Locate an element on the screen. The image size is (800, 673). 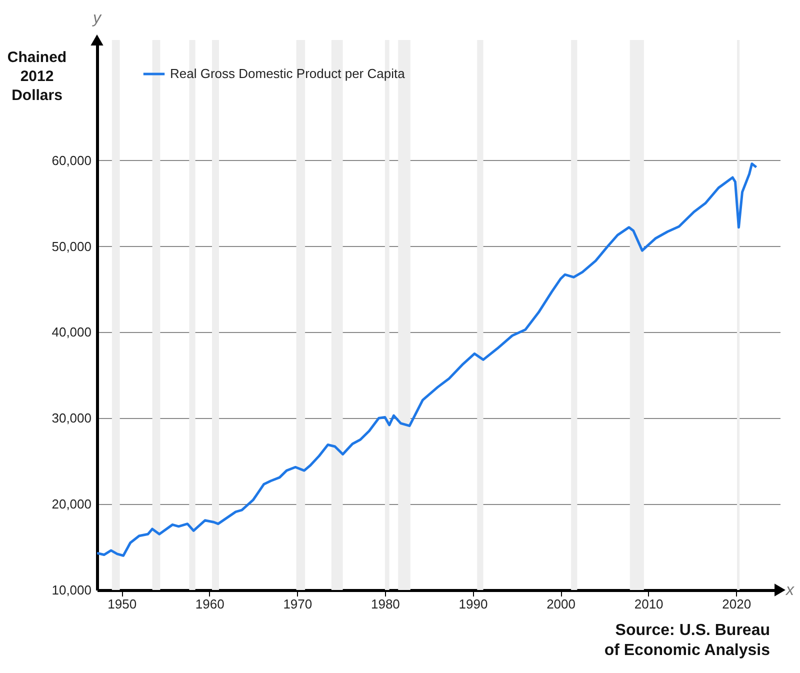
x-tick-label: 2010 is located at coordinates (649, 604).